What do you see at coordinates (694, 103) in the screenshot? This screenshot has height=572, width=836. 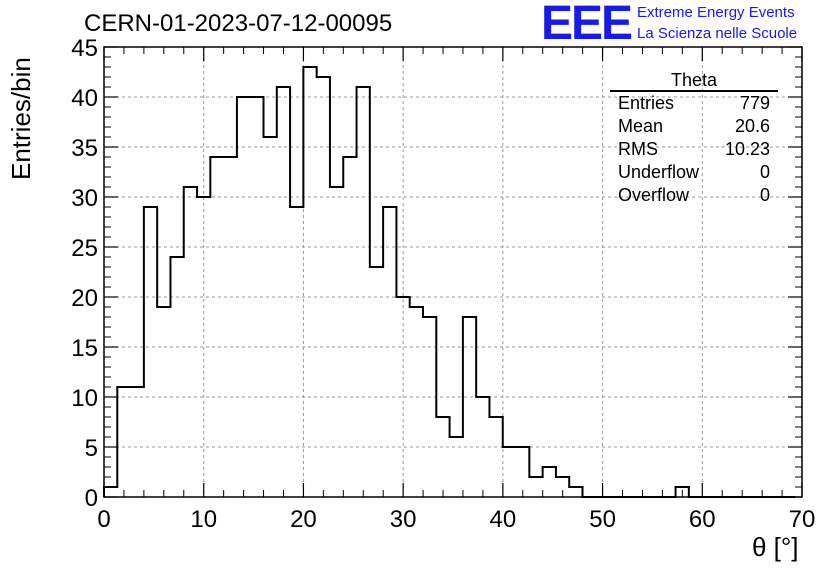 I see `stats-row-entries: Entries 779` at bounding box center [694, 103].